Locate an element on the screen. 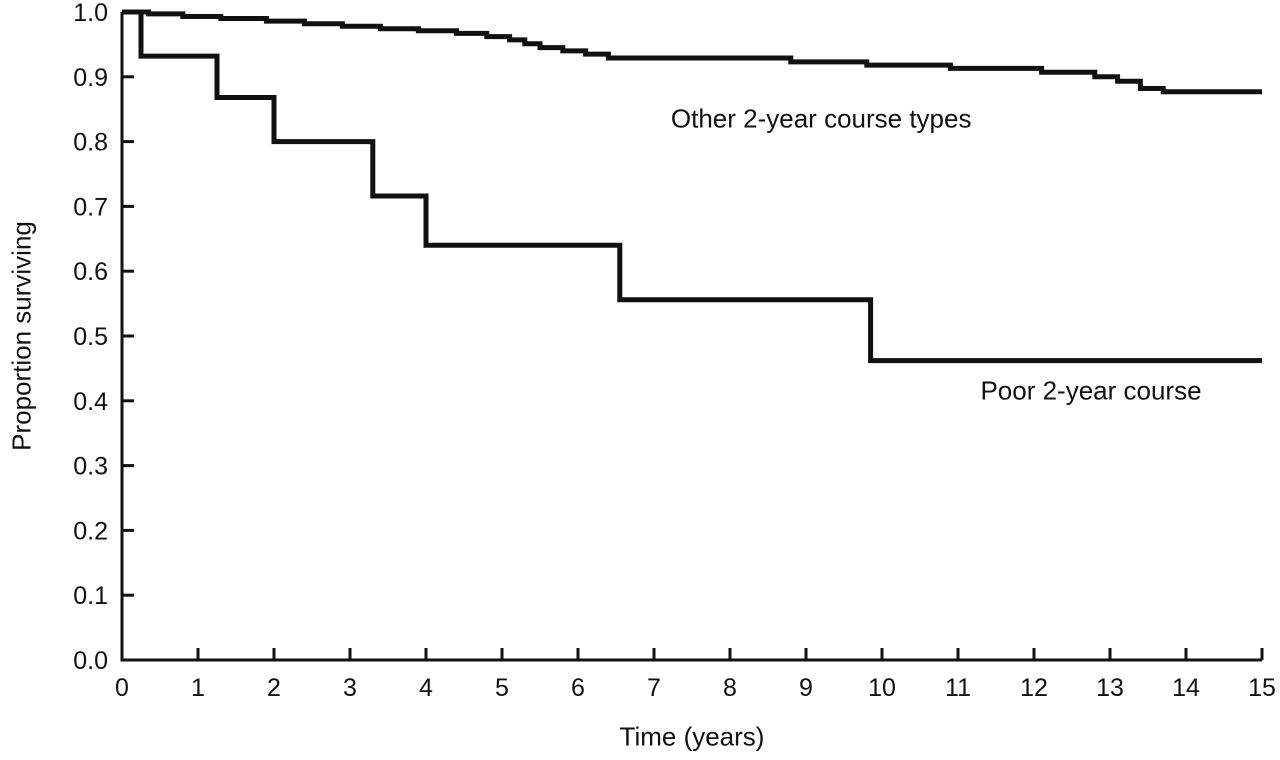 This screenshot has height=760, width=1280. y-tick-label: 0.6 is located at coordinates (90, 272).